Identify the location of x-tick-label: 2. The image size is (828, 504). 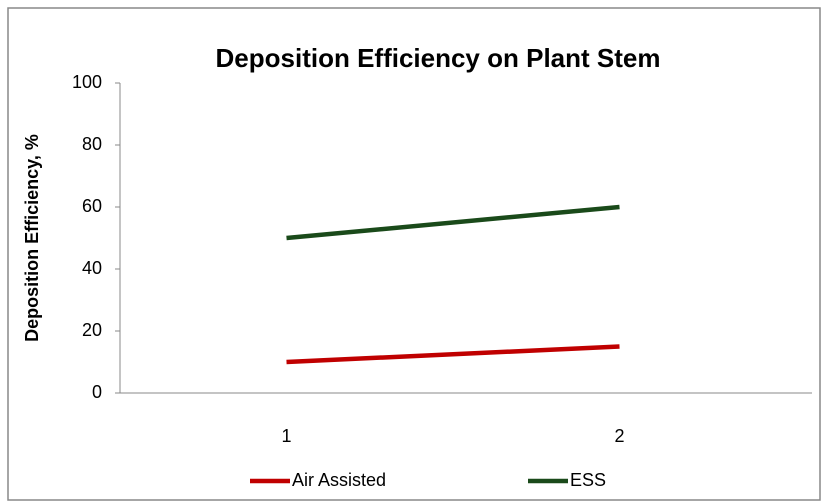
(619, 436).